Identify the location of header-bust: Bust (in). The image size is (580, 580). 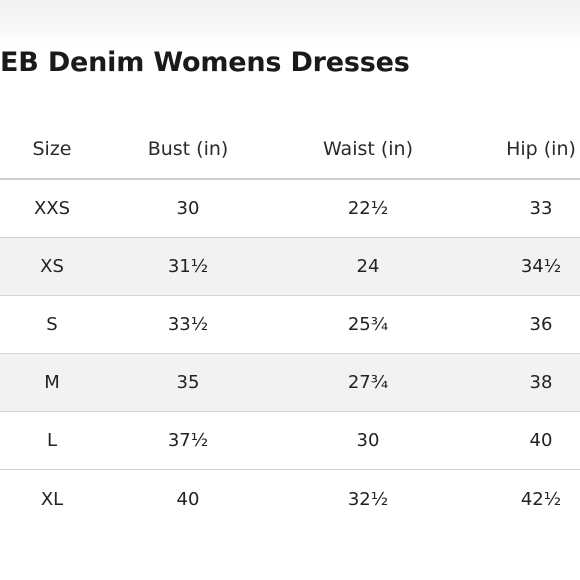
(188, 149).